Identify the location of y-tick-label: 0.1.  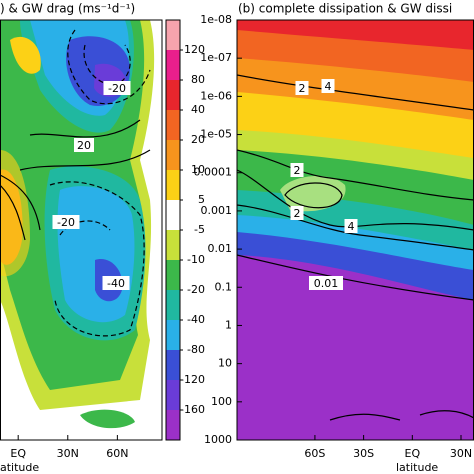
(224, 286).